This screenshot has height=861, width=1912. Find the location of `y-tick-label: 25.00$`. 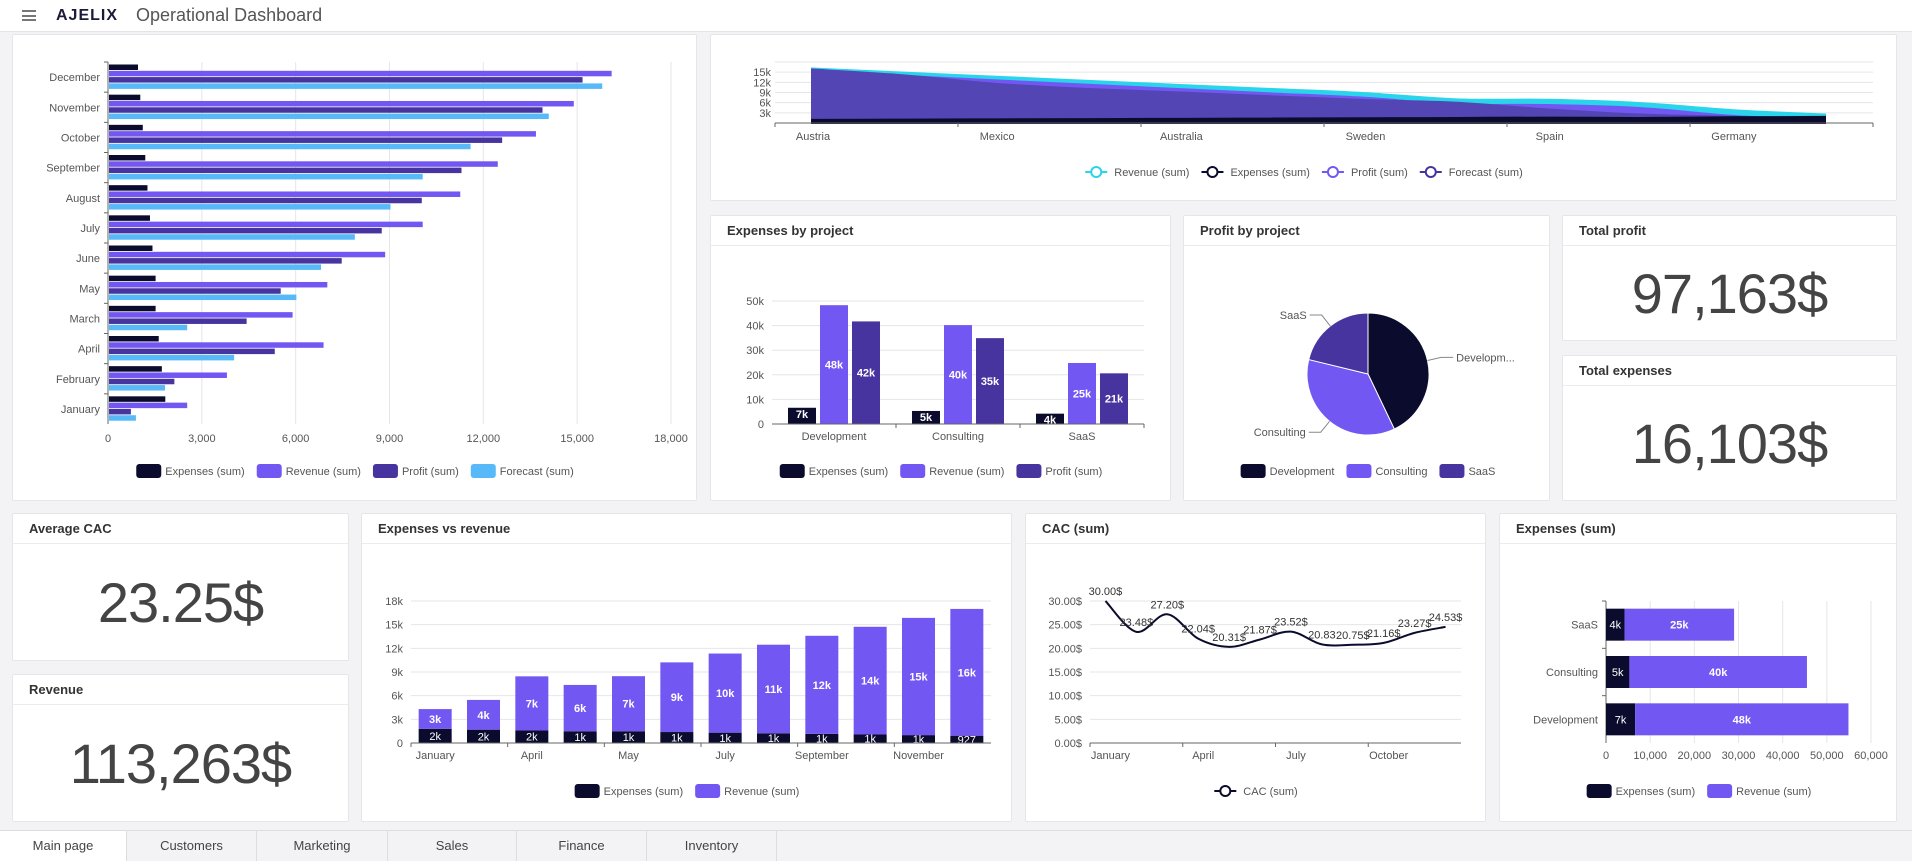

y-tick-label: 25.00$ is located at coordinates (1065, 626).